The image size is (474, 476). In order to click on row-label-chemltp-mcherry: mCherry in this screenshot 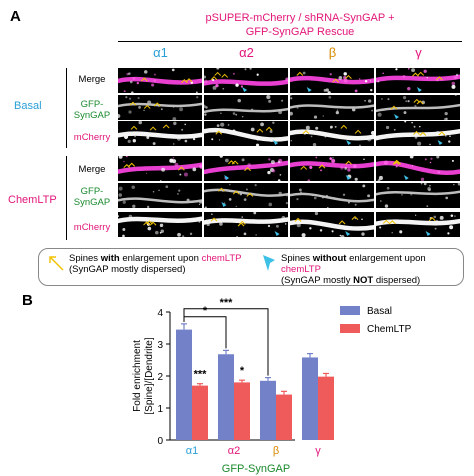, I will do `click(92, 227)`.